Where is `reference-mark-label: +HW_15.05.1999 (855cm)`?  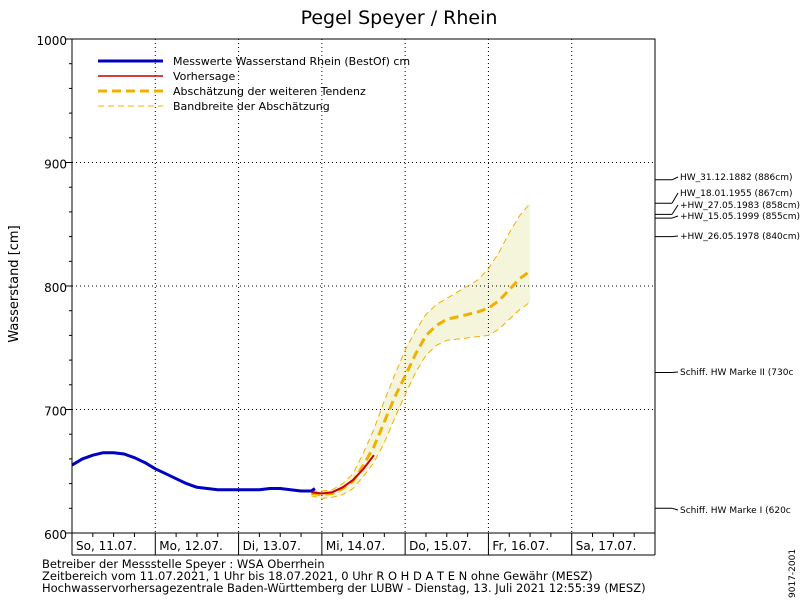 reference-mark-label: +HW_15.05.1999 (855cm) is located at coordinates (740, 217).